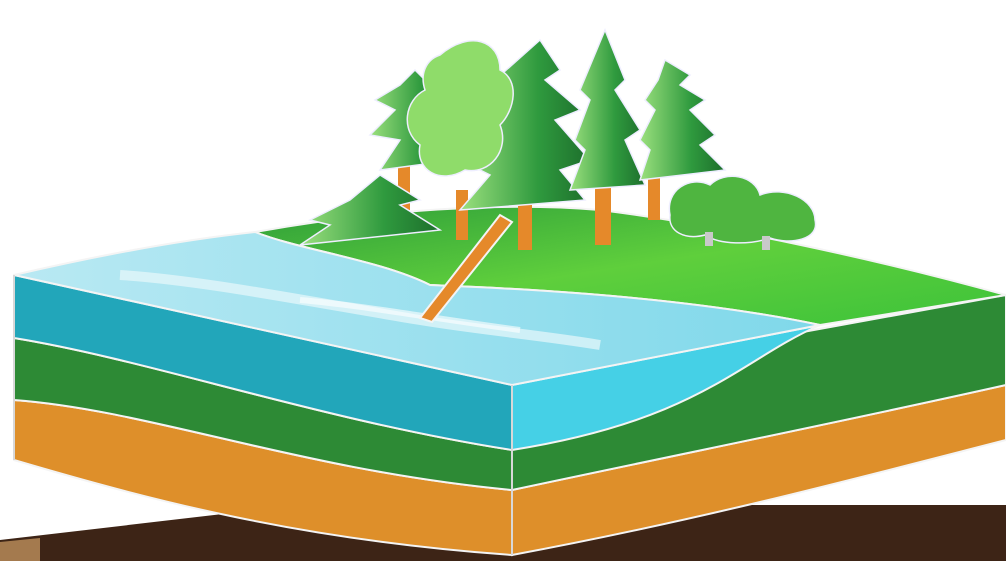 Image resolution: width=1006 pixels, height=561 pixels. Describe the element at coordinates (460, 108) in the screenshot. I see `broadleaf-tree` at that location.